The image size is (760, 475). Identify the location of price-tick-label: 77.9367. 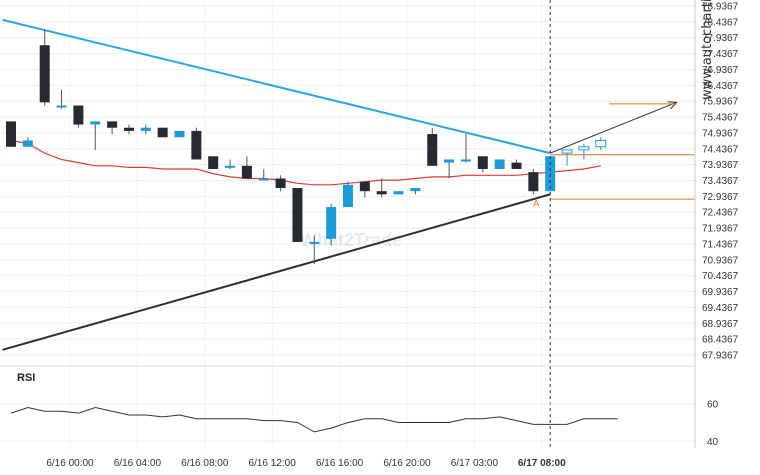
(720, 38).